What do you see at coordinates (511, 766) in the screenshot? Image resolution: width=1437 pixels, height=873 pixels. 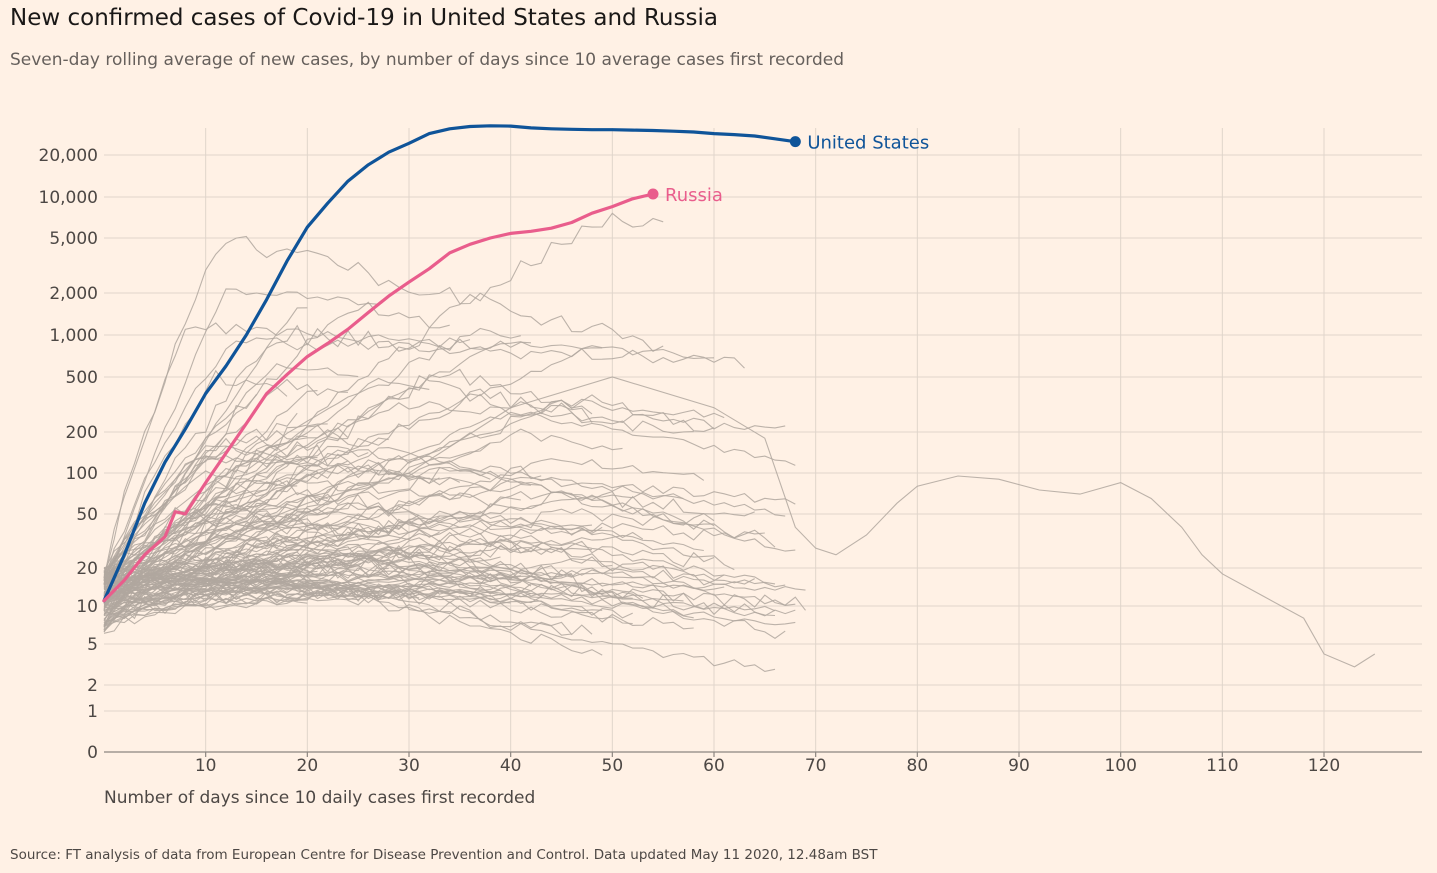 I see `x-tick-label: 40` at bounding box center [511, 766].